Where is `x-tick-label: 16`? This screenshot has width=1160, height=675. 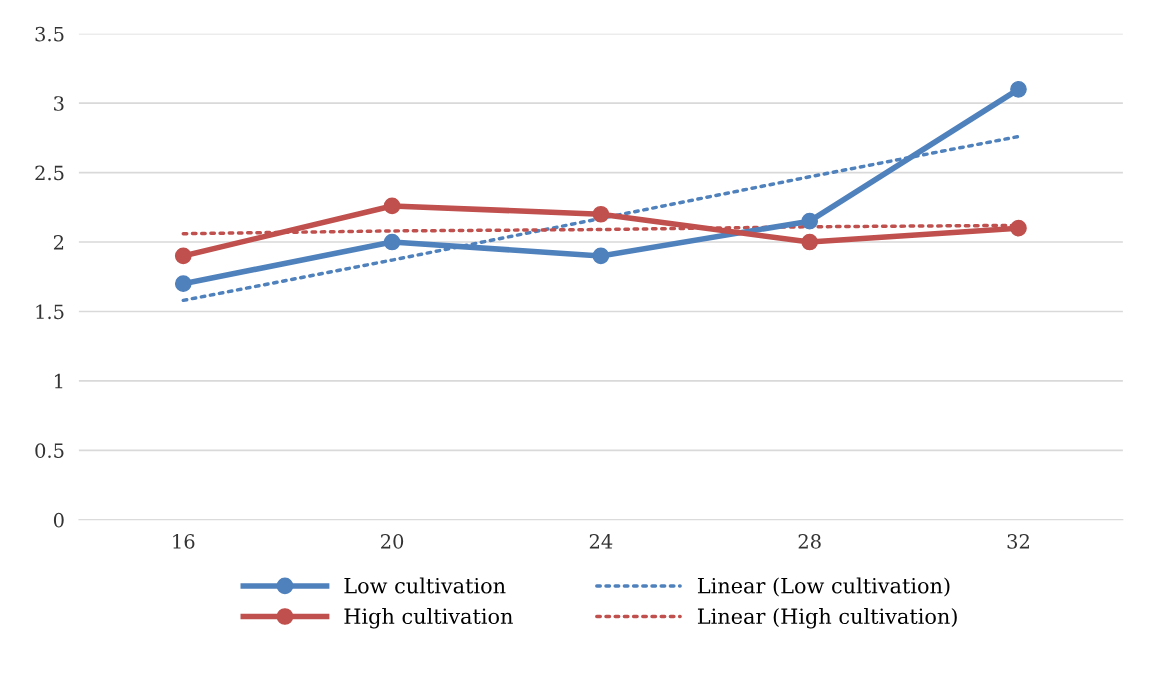 x-tick-label: 16 is located at coordinates (184, 541).